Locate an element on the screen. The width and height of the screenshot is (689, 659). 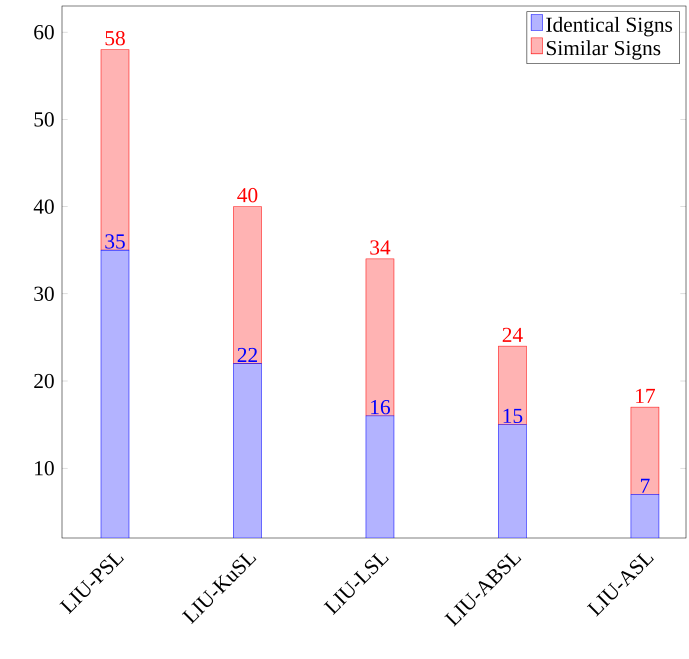
data-label: 35 is located at coordinates (115, 241).